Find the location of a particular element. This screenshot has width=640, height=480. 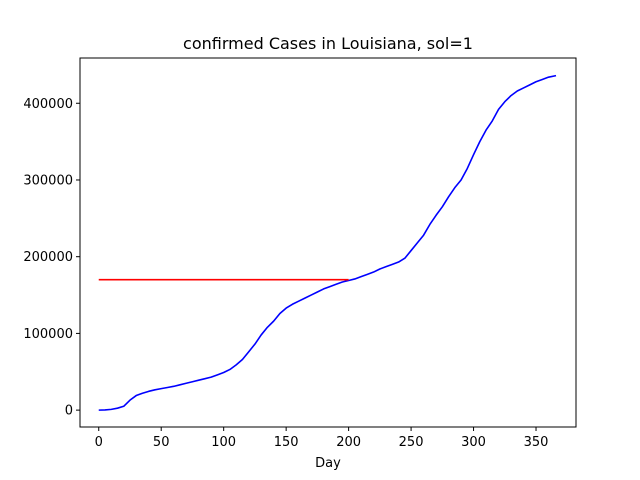

x-tick-label: 100 is located at coordinates (223, 442).